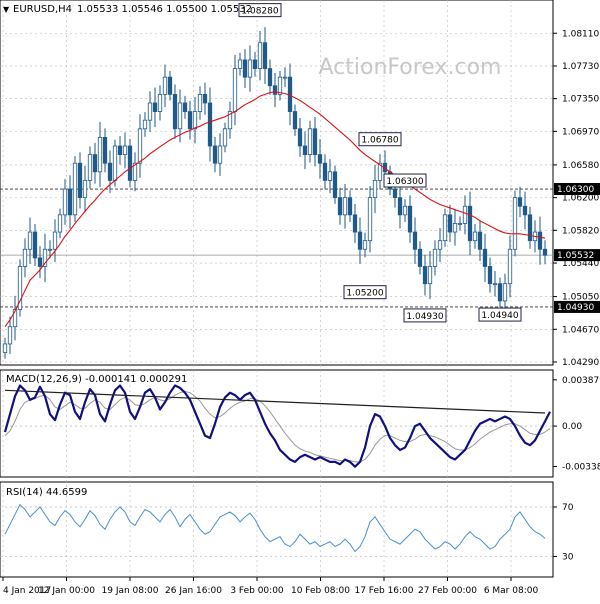 The height and width of the screenshot is (604, 600). I want to click on macd-title: MACD(12,26,9) -0.000141 0.000291, so click(96, 379).